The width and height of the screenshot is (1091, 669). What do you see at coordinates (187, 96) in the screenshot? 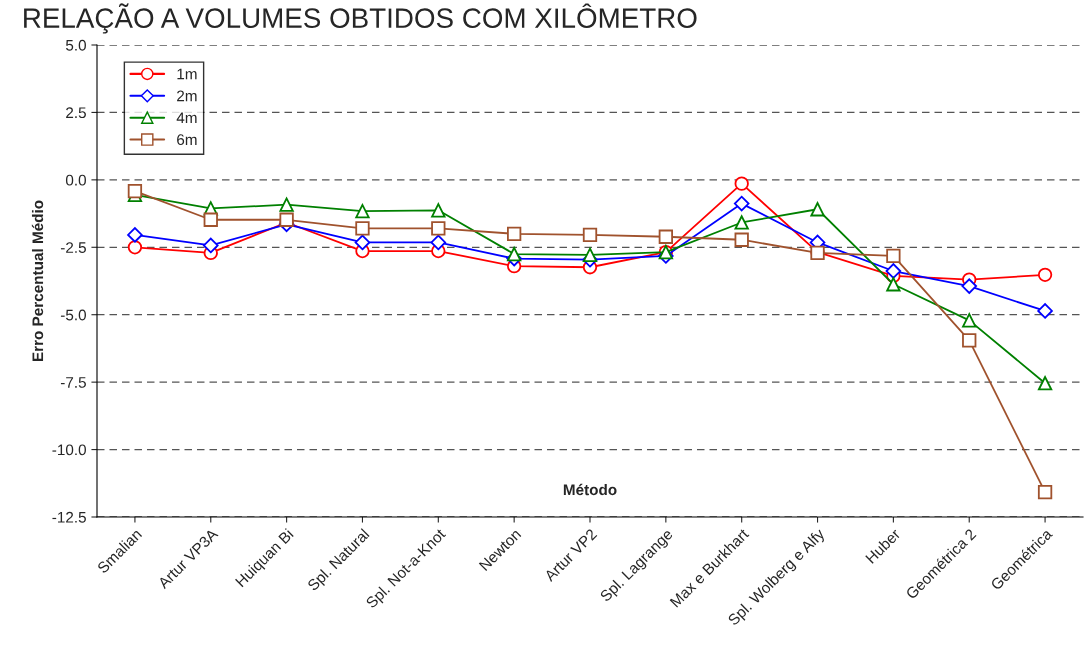
I see `legend-label: 2m` at bounding box center [187, 96].